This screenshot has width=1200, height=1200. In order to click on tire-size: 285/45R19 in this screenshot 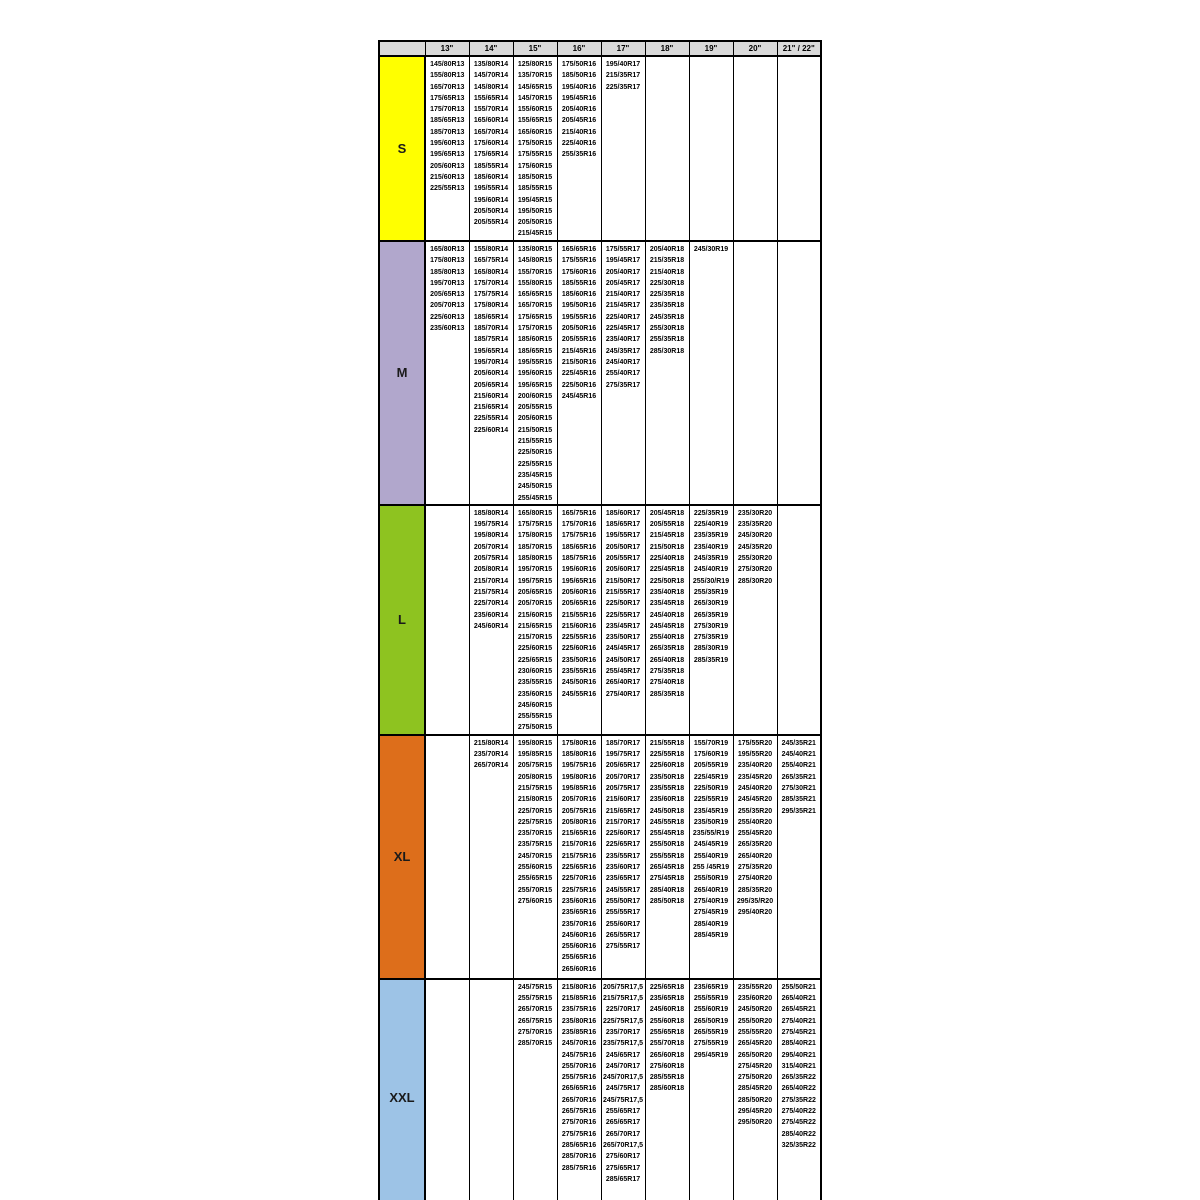, I will do `click(711, 935)`.